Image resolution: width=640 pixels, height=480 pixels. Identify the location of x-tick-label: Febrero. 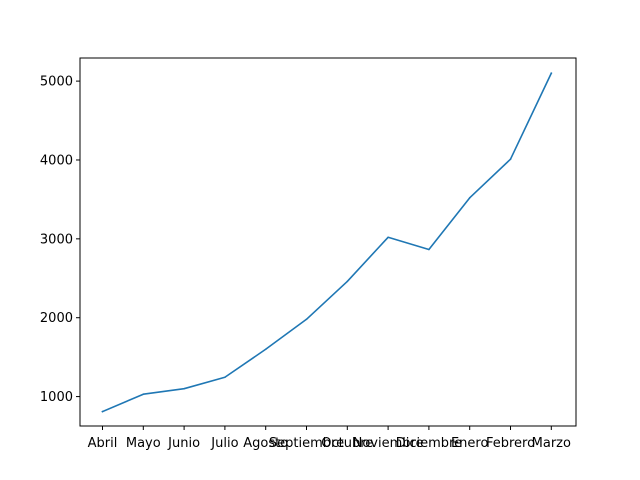
(510, 443).